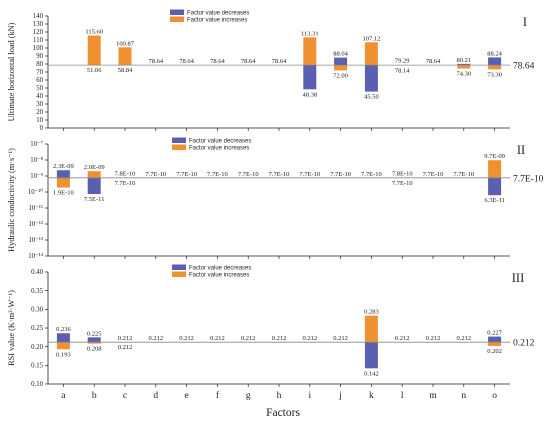 Image resolution: width=550 pixels, height=423 pixels. I want to click on y-axis-title: RSI value (K·m²·W⁻¹), so click(11, 328).